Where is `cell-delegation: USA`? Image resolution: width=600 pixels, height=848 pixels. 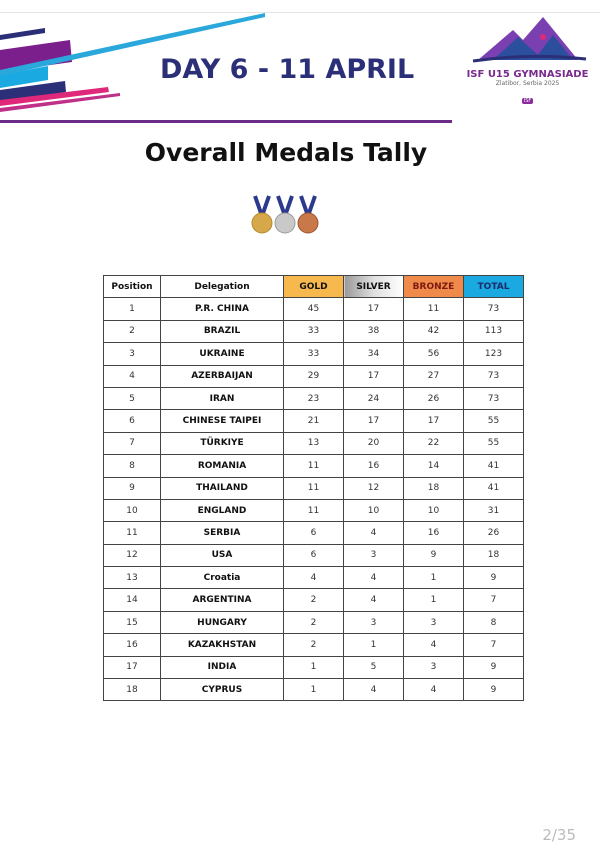 cell-delegation: USA is located at coordinates (222, 555).